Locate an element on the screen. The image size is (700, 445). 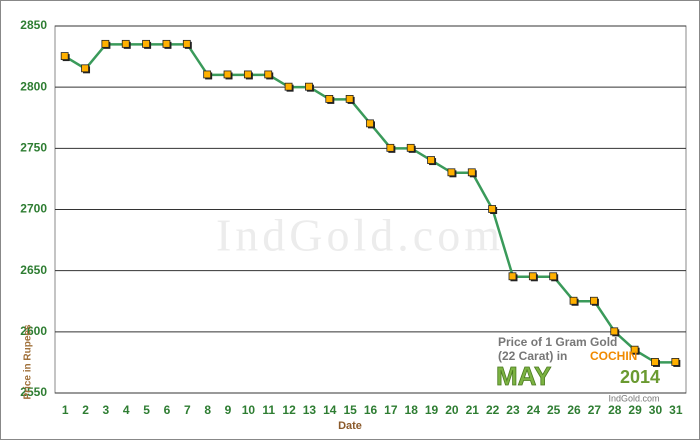
x-tick-label: 6 is located at coordinates (167, 410).